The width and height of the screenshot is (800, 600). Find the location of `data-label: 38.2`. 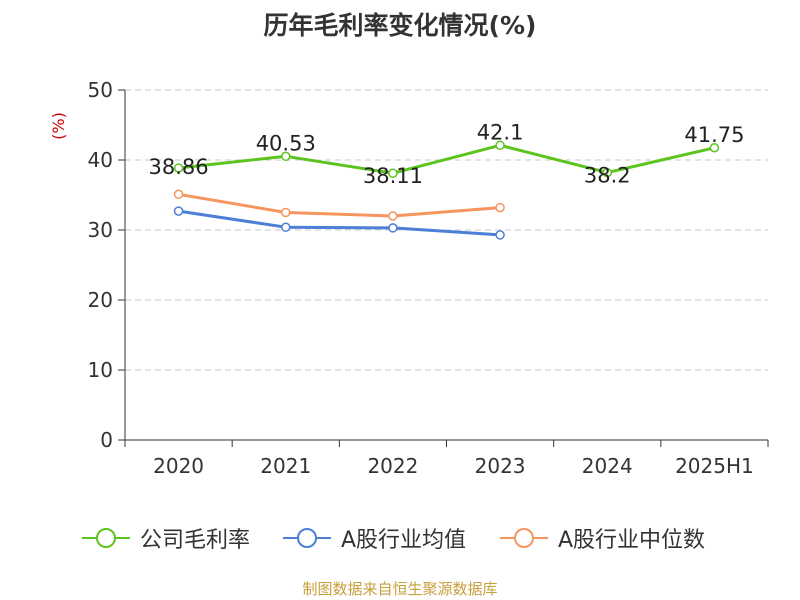

data-label: 38.2 is located at coordinates (607, 176).